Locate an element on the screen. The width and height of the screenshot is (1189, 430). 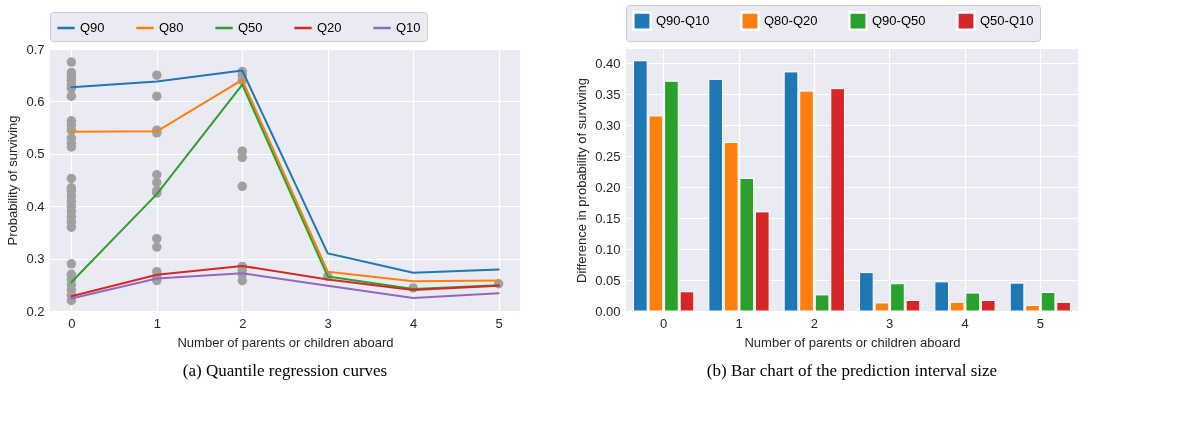
y-tick-label: 0.6 is located at coordinates (35, 101).